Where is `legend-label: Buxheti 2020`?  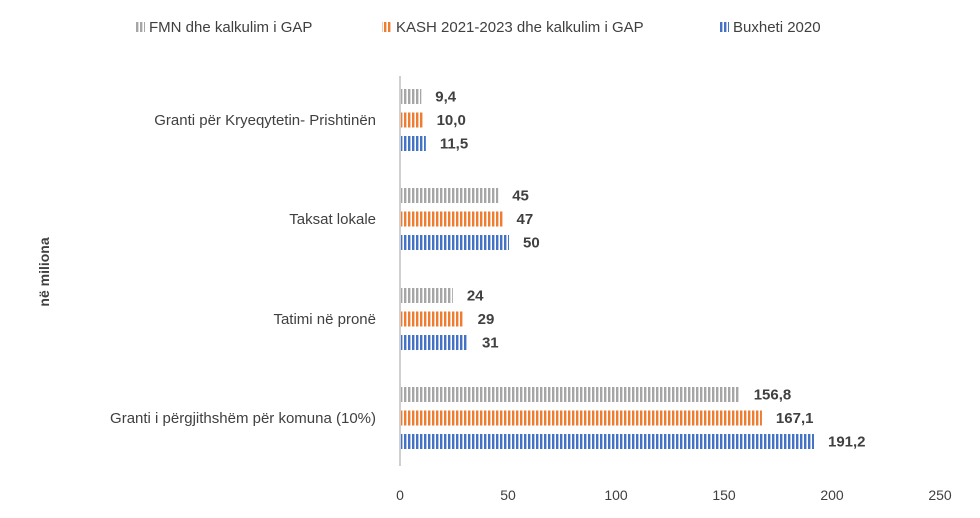 legend-label: Buxheti 2020 is located at coordinates (777, 27).